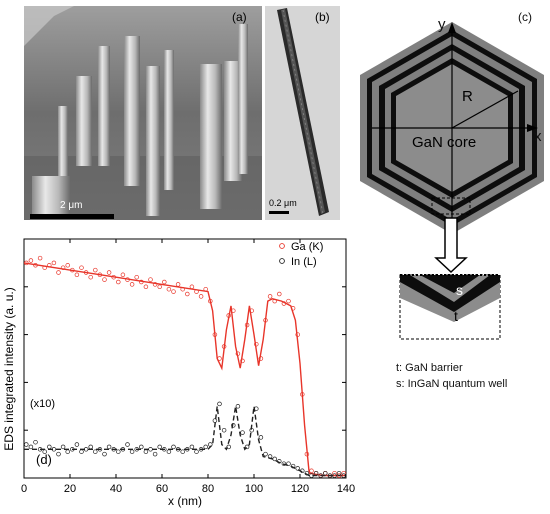 This screenshot has height=514, width=550. Describe the element at coordinates (451, 245) in the screenshot. I see `down-arrow` at that location.